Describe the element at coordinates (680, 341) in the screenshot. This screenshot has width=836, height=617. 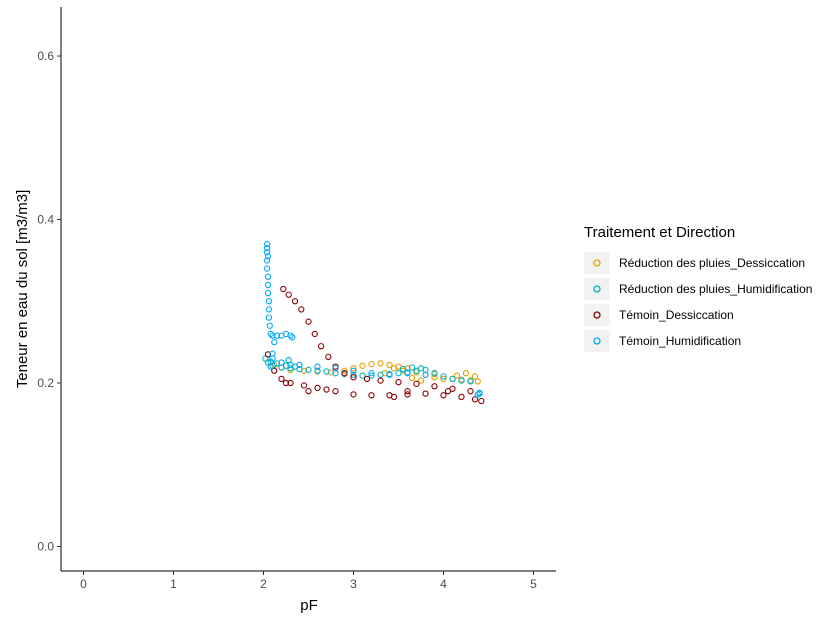
I see `legend-label: Témoin_Humidification` at that location.